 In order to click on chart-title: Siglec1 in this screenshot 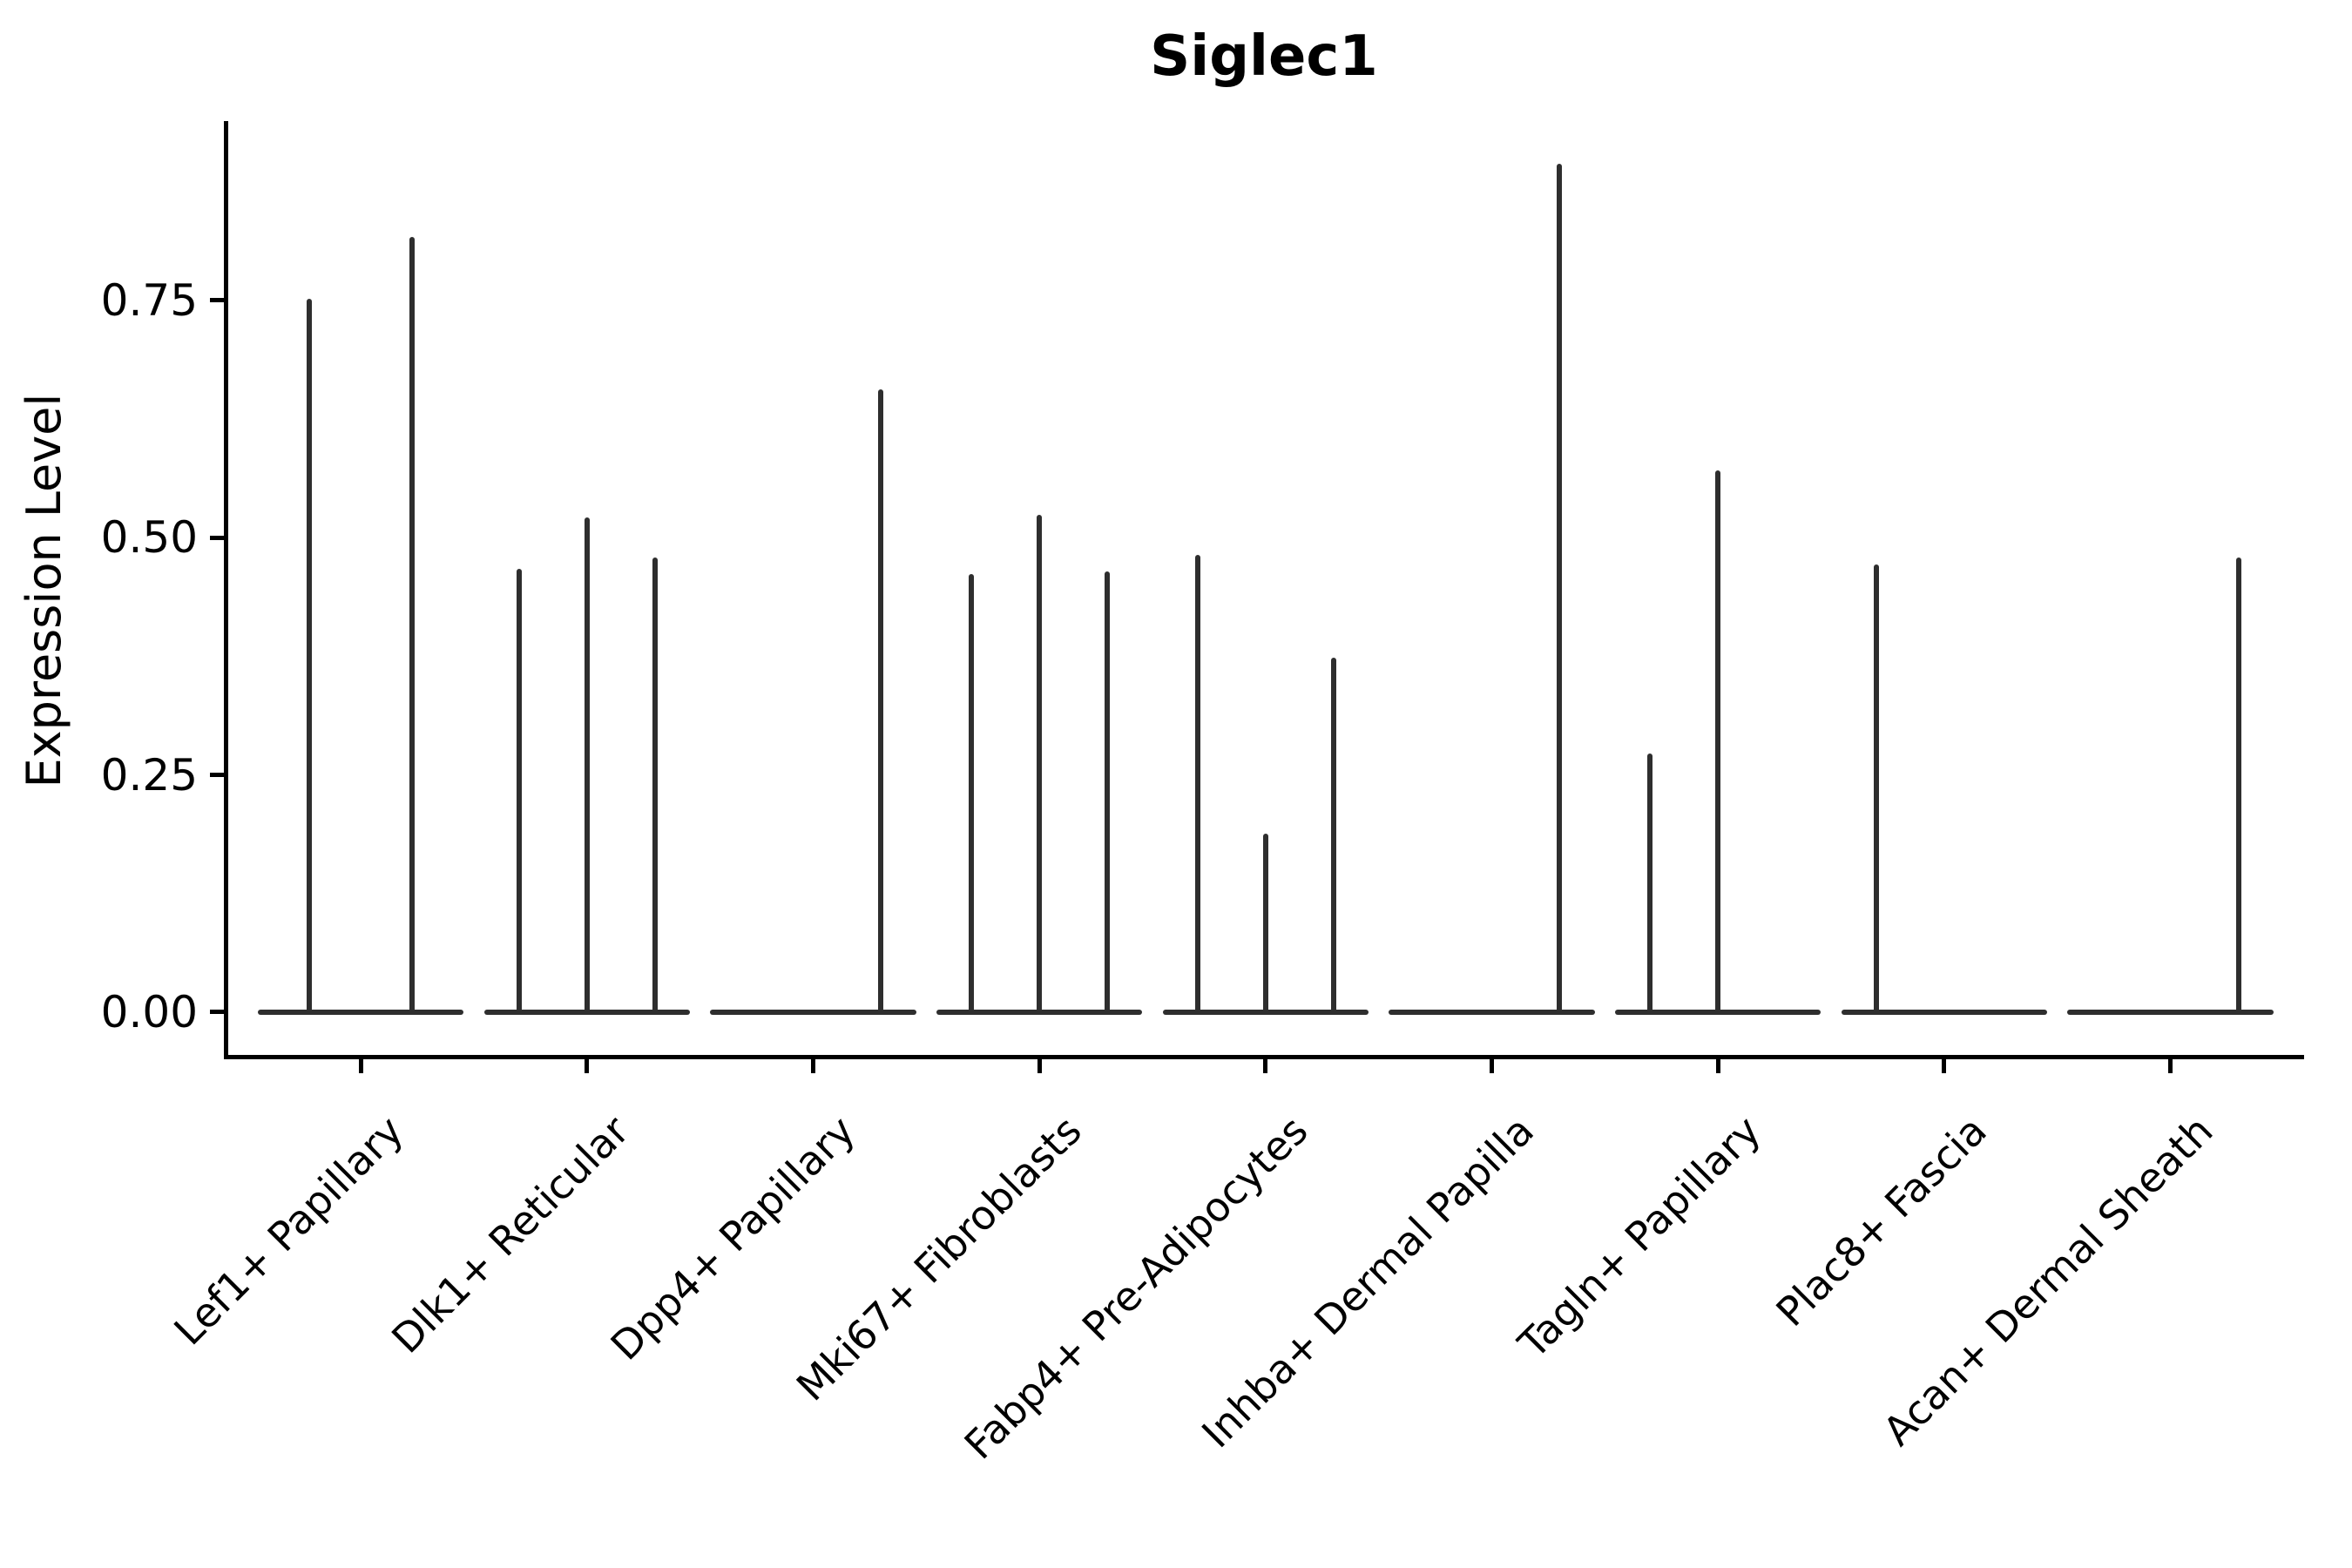, I will do `click(1264, 56)`.